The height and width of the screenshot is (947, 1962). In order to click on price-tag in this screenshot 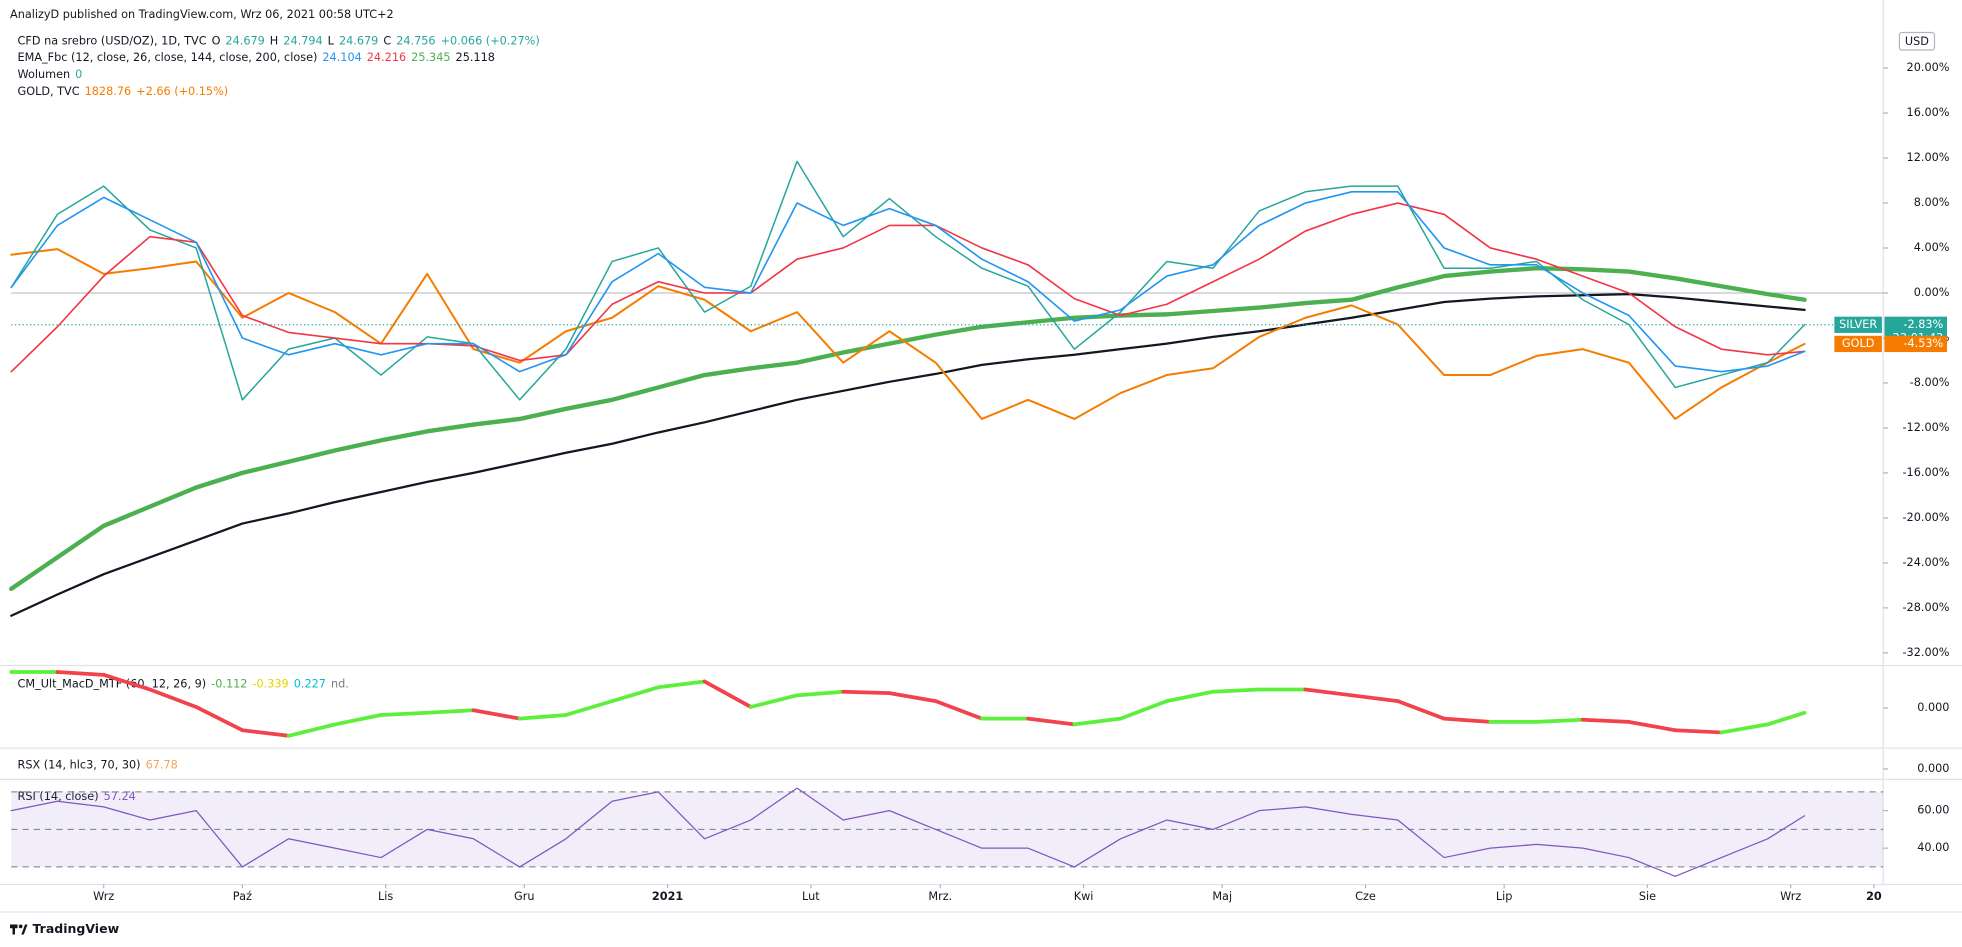, I will do `click(1915, 344)`.